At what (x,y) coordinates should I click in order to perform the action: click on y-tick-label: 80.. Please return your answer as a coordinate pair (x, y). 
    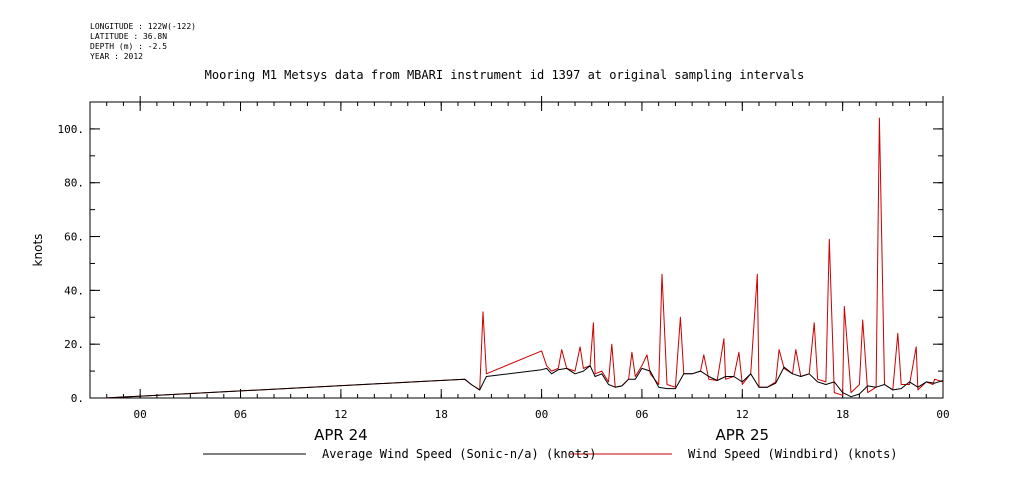
    Looking at the image, I should click on (74, 183).